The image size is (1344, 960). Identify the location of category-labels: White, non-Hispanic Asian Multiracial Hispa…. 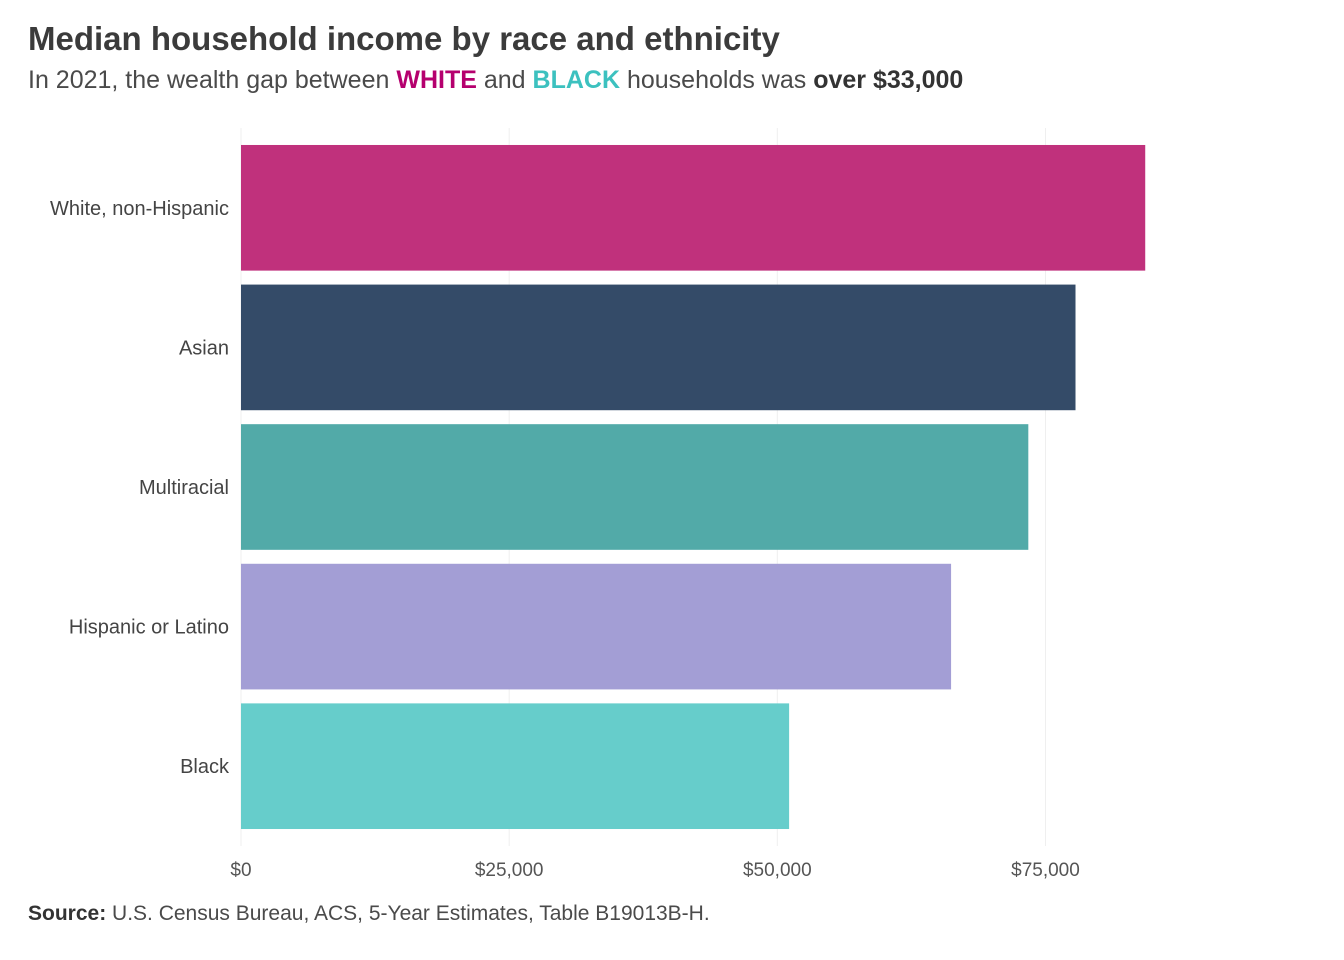
(140, 488).